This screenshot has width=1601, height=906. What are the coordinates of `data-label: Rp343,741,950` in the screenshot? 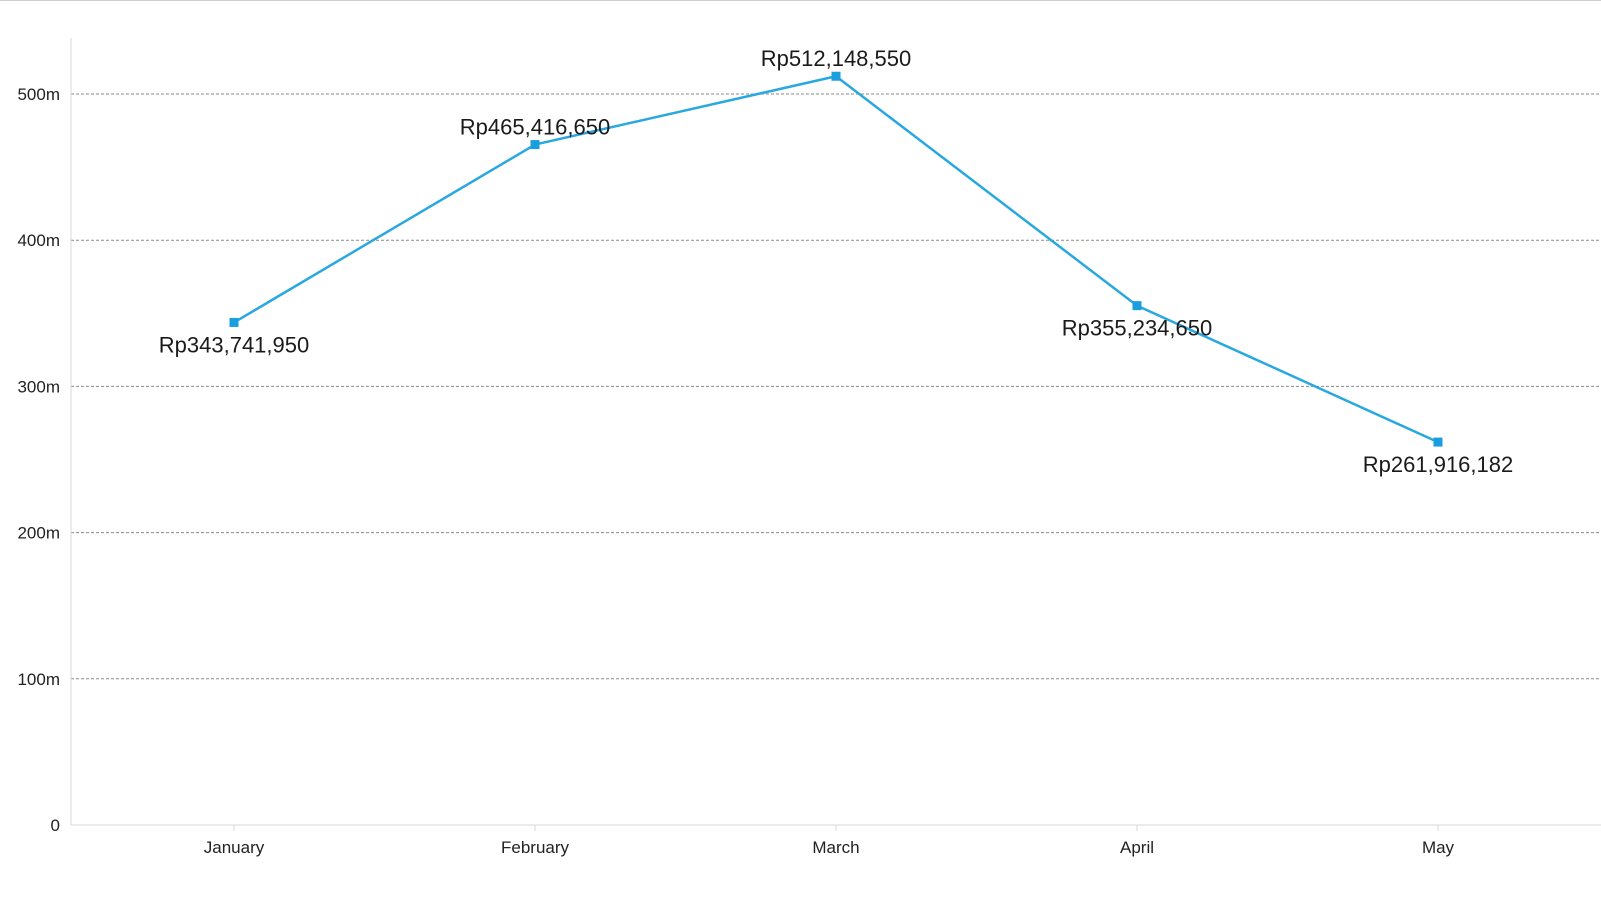 It's located at (234, 344).